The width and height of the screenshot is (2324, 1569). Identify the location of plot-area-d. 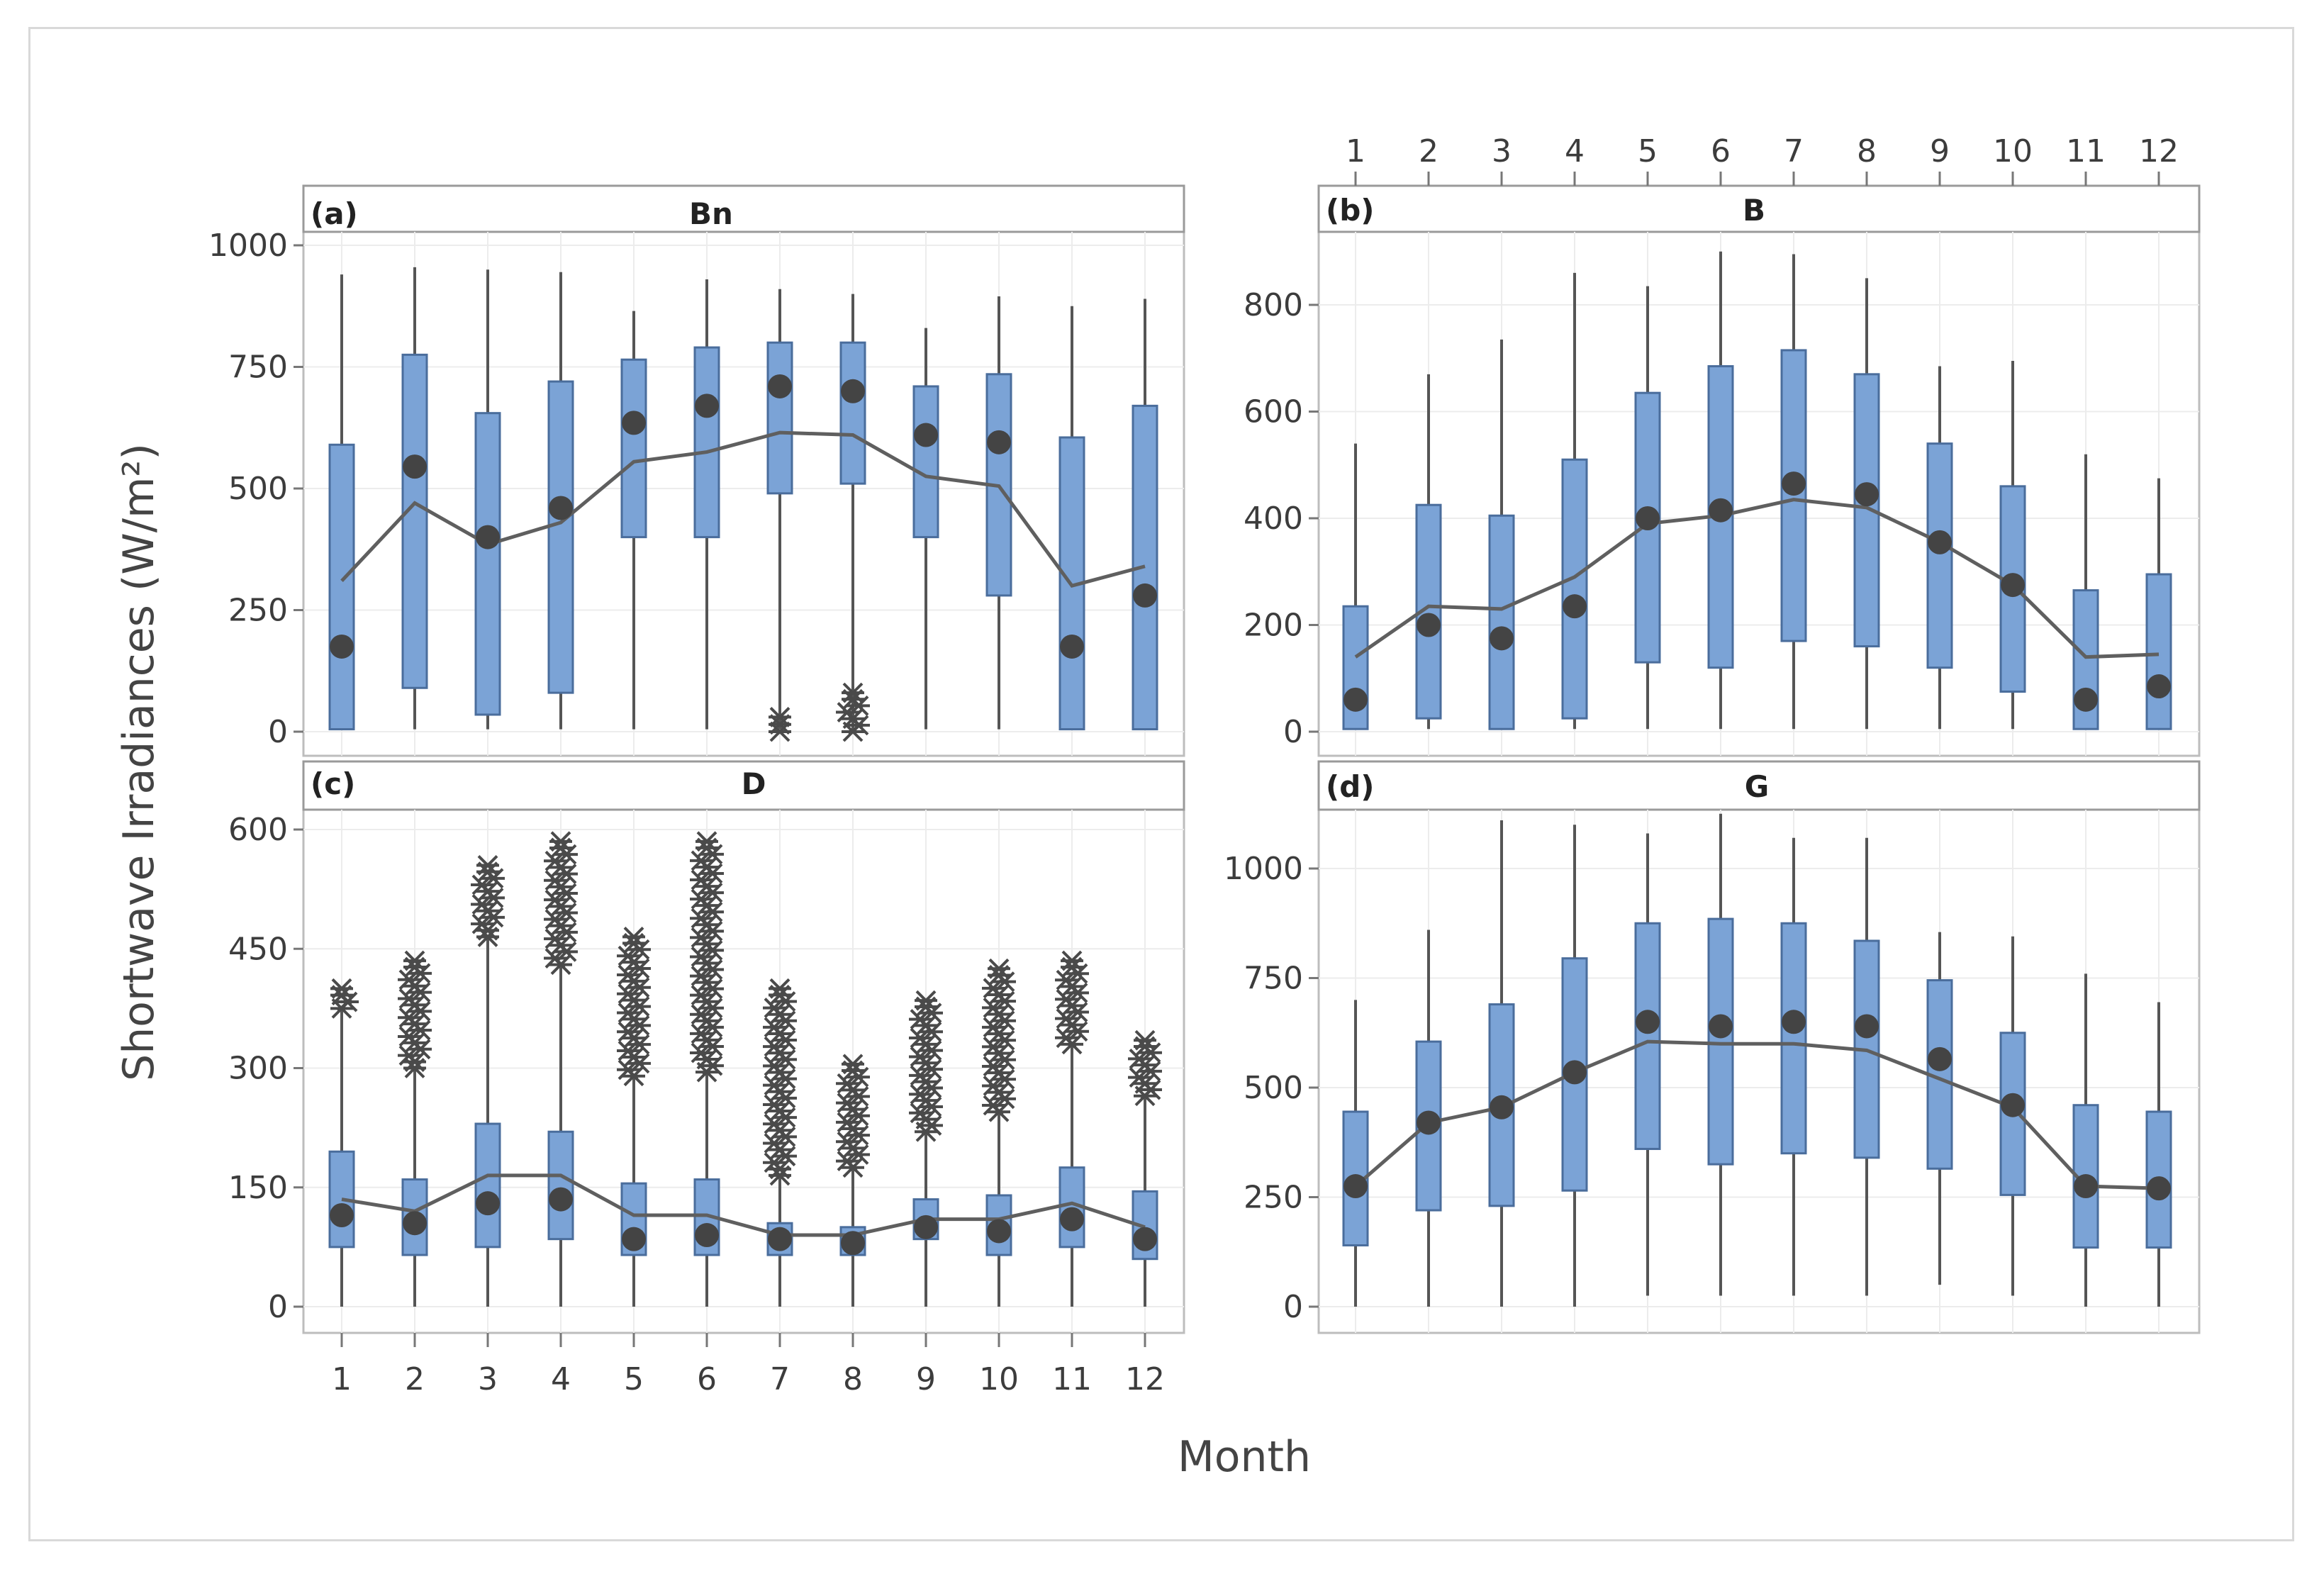
(744, 1071).